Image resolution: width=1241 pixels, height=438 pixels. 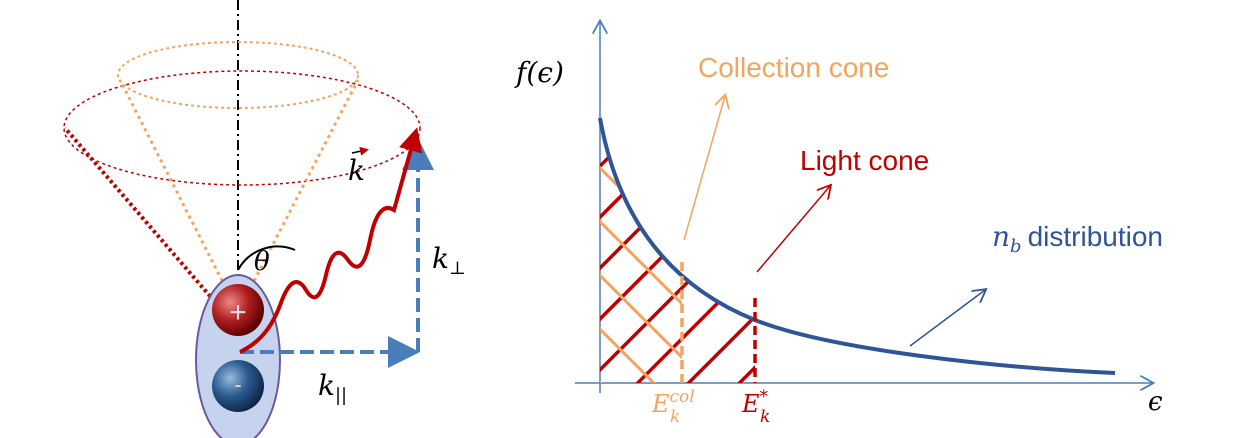 I want to click on wave-vector-label: k, so click(x=356, y=170).